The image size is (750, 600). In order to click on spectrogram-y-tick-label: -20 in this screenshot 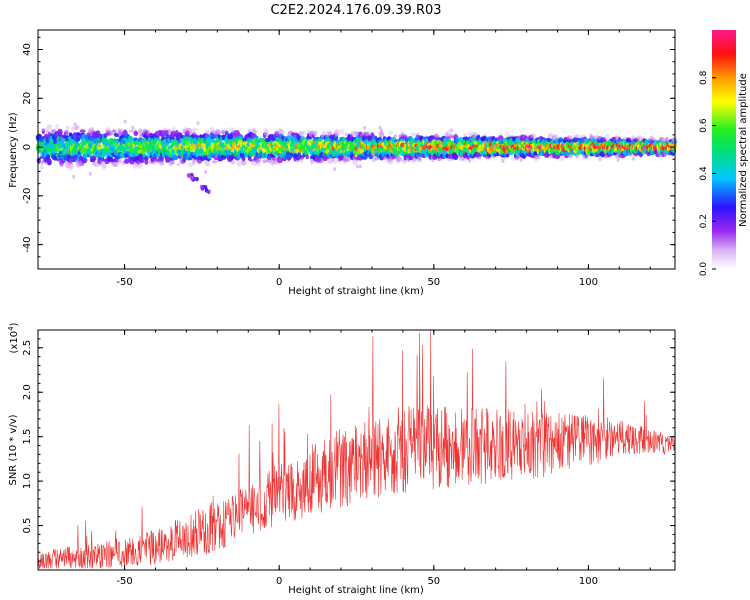, I will do `click(27, 196)`.